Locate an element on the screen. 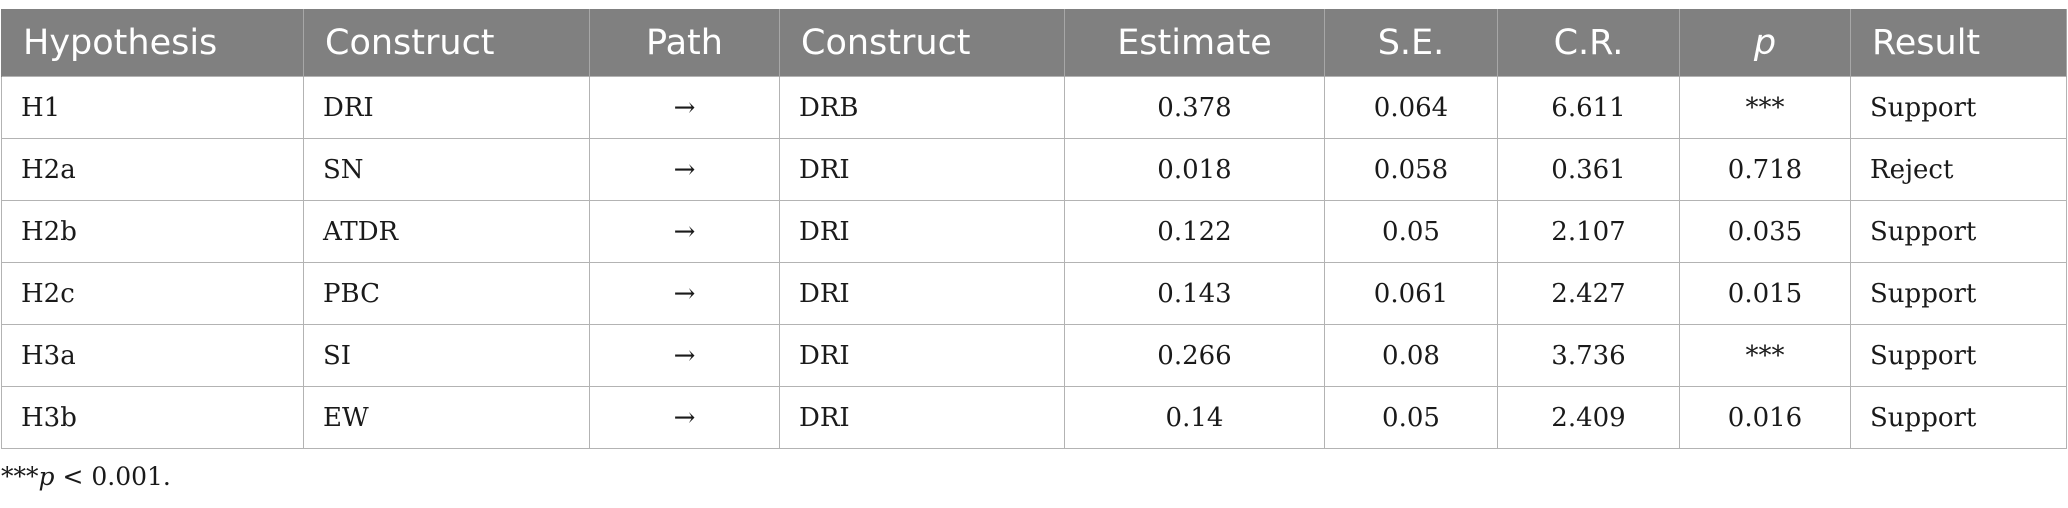  footnote-marker: *** is located at coordinates (20, 476).